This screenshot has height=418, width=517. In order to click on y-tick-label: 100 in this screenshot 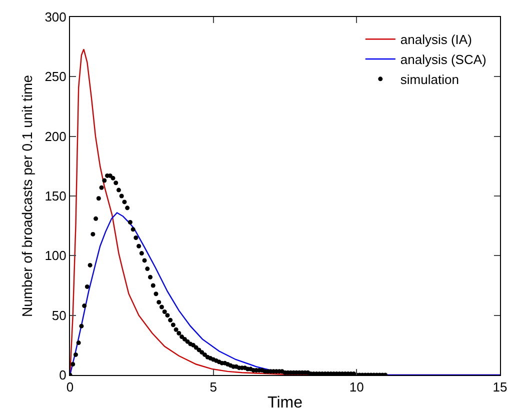, I will do `click(55, 256)`.